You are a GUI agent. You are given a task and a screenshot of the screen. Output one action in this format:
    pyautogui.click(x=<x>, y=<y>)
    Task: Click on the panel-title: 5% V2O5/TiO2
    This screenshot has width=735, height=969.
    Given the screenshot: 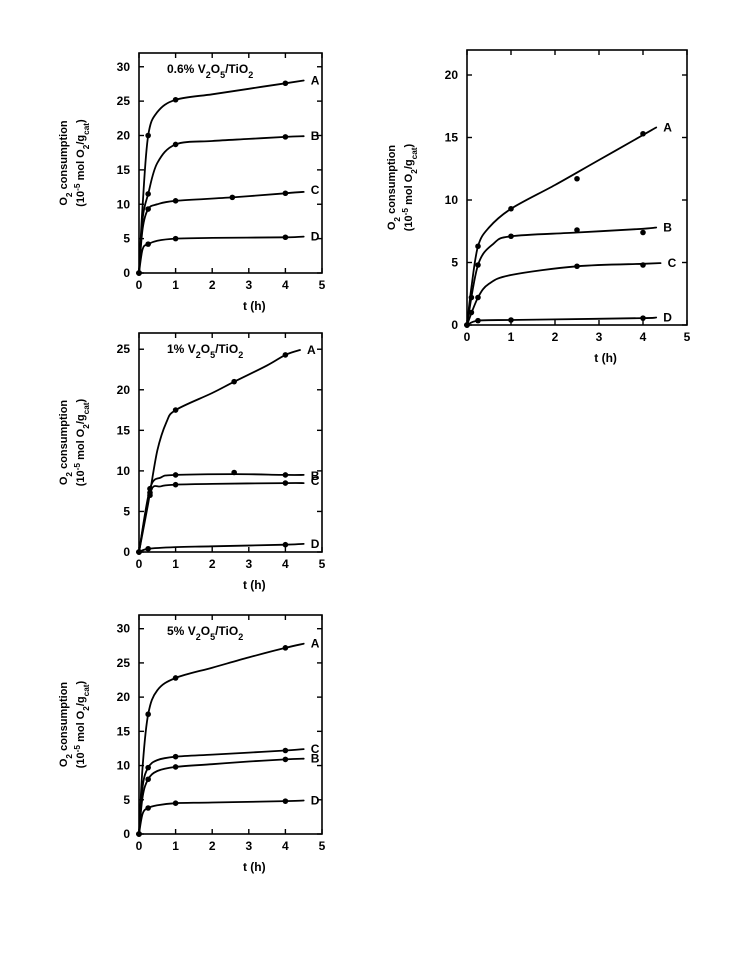 What is the action you would take?
    pyautogui.click(x=205, y=633)
    